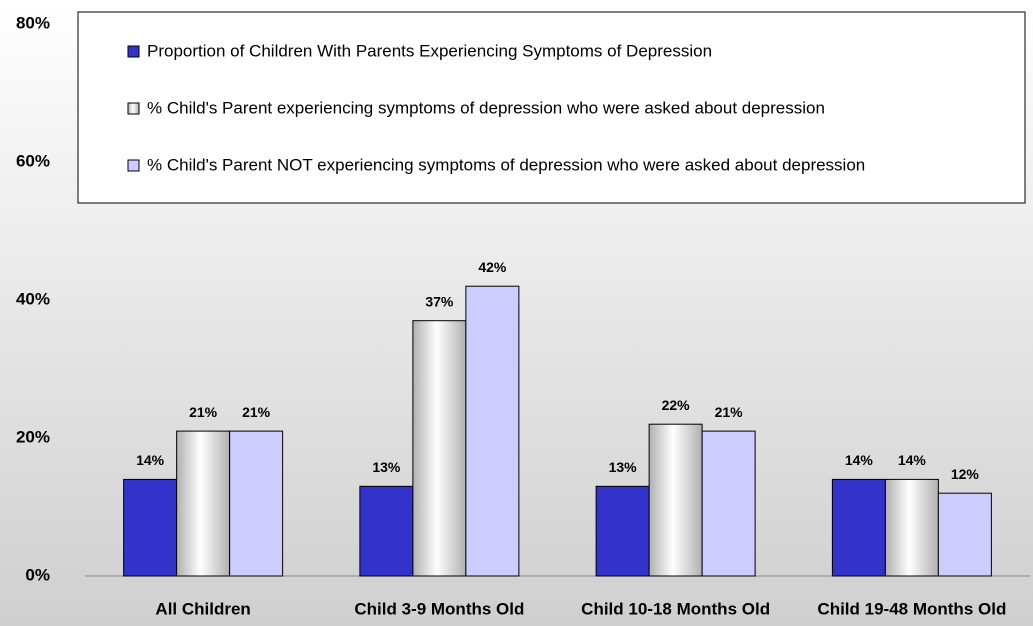  I want to click on x-tick-label: Child 19-48 Months Old, so click(911, 608).